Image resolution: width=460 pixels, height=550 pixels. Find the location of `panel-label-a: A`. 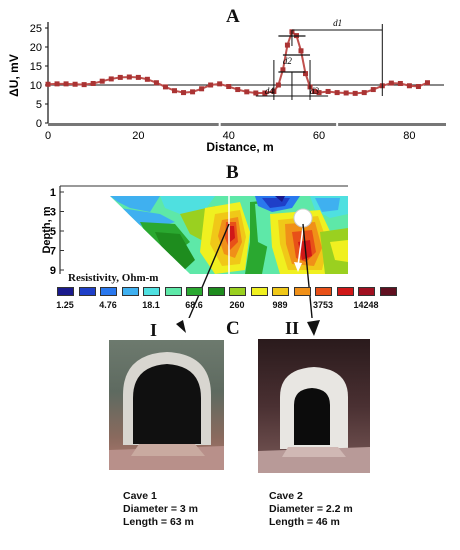

panel-label-a: A is located at coordinates (233, 16).